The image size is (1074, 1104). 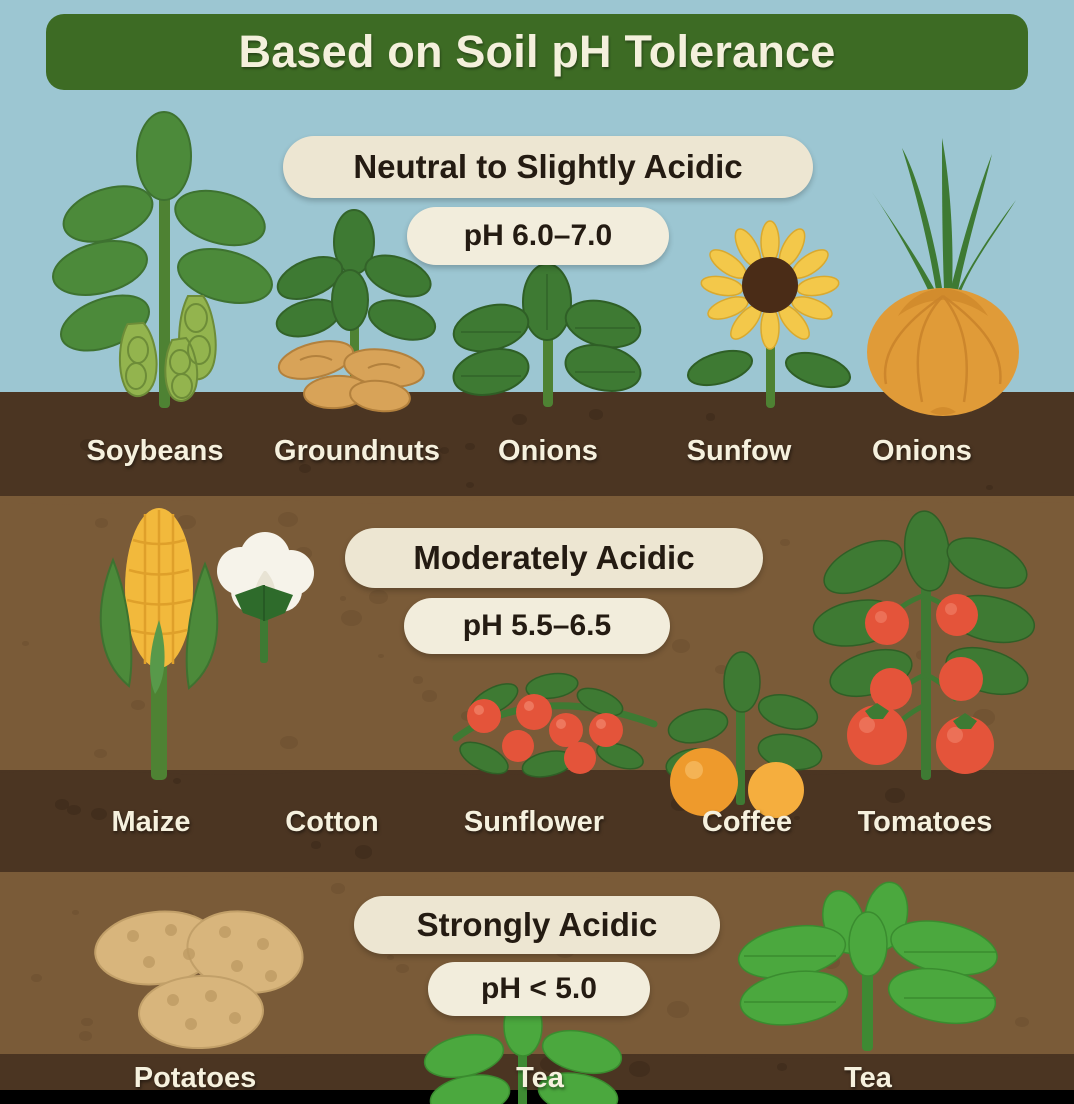 I want to click on crop-label-potatoes: Potatoes, so click(x=195, y=1078).